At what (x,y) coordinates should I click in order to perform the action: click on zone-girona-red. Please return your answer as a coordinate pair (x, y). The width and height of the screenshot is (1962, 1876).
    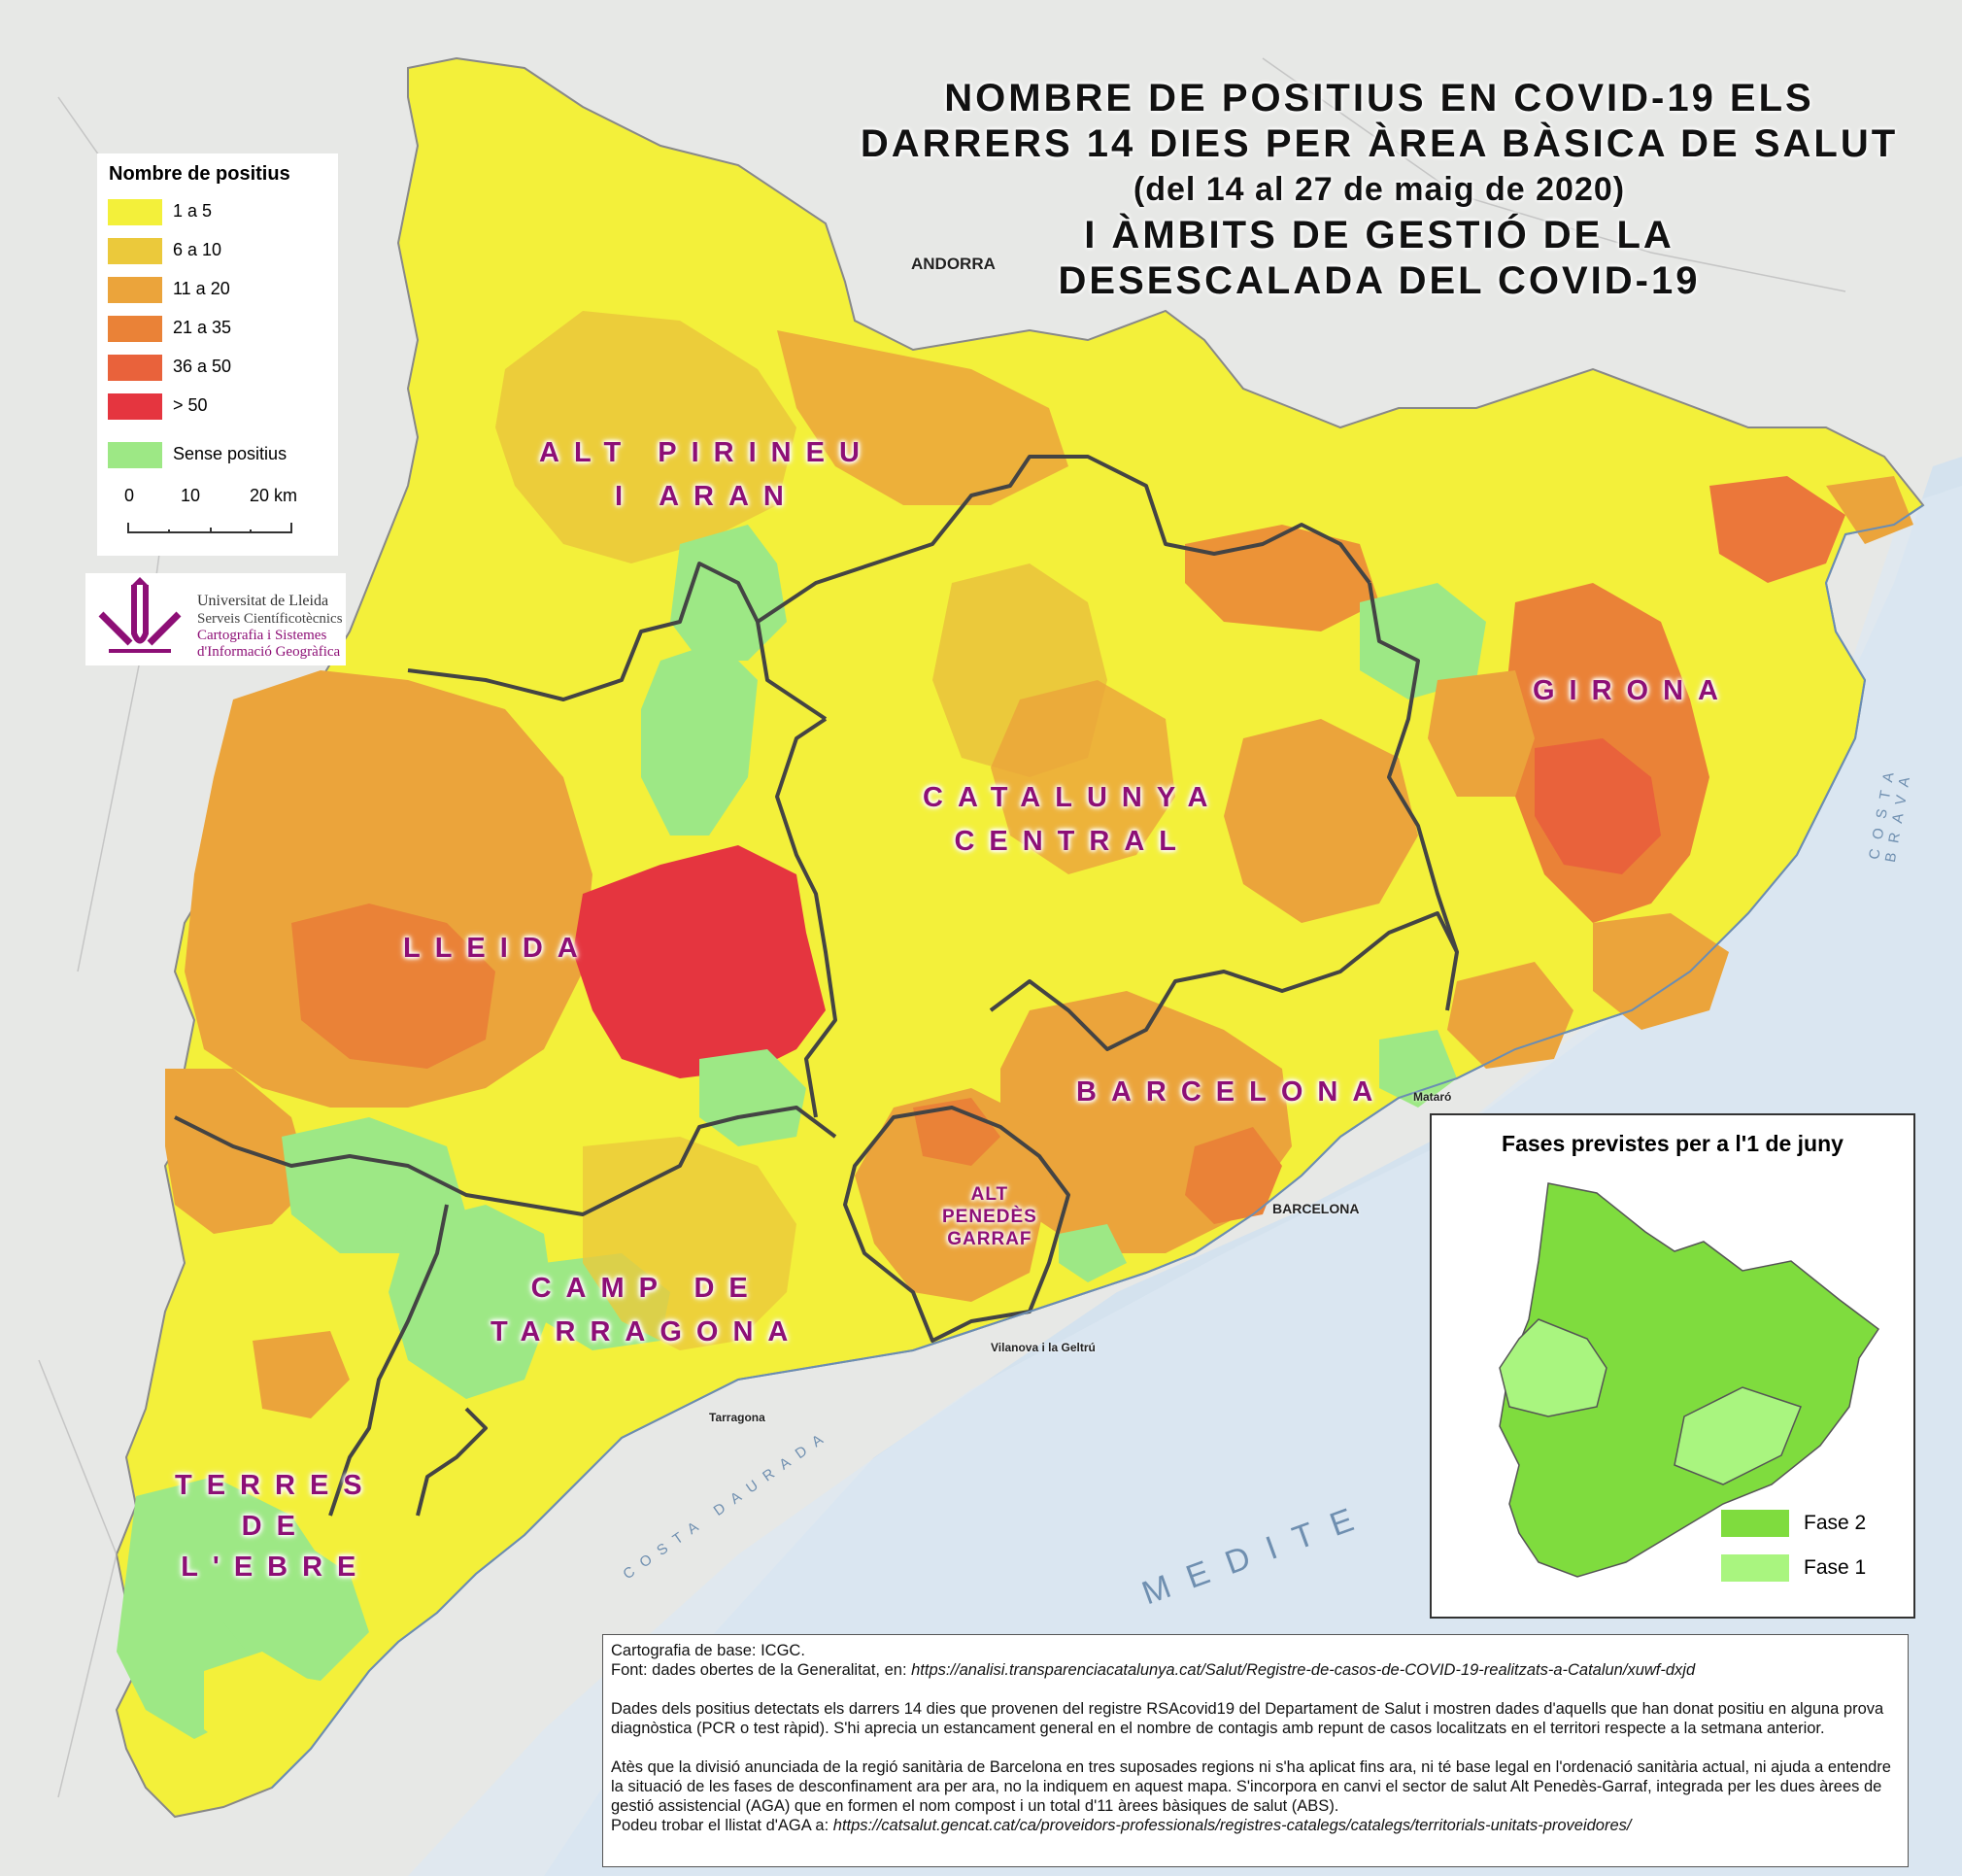
    Looking at the image, I should click on (1598, 806).